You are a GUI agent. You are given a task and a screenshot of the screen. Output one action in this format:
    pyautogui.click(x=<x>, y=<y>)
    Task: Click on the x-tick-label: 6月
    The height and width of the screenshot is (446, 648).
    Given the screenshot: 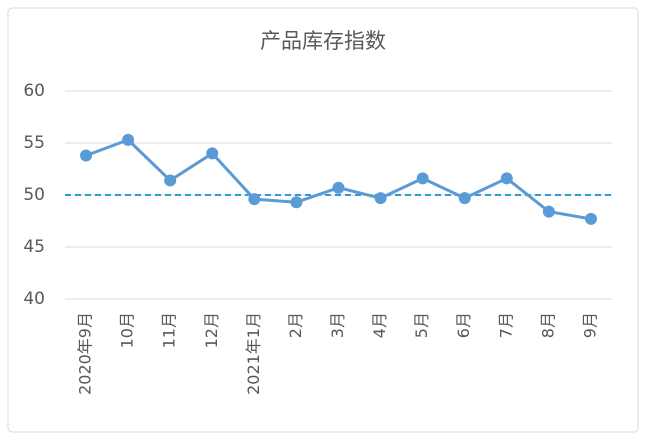 What is the action you would take?
    pyautogui.click(x=463, y=325)
    